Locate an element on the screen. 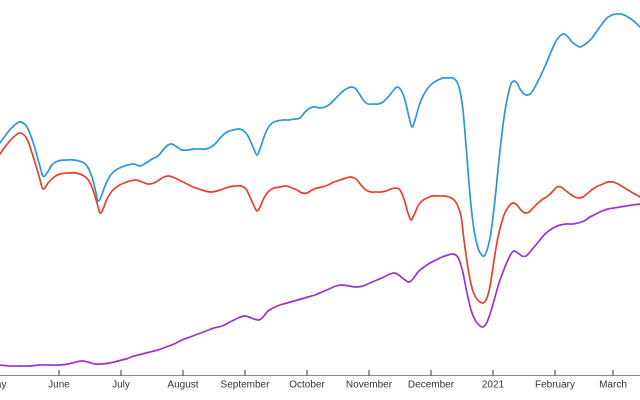 This screenshot has height=400, width=640. x-axis-label: March is located at coordinates (613, 385).